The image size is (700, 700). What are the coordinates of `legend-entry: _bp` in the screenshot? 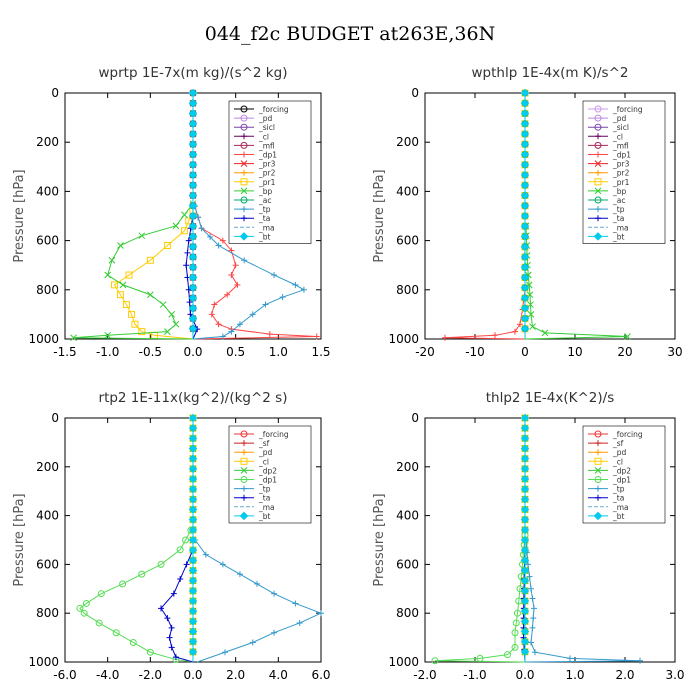 It's located at (619, 191).